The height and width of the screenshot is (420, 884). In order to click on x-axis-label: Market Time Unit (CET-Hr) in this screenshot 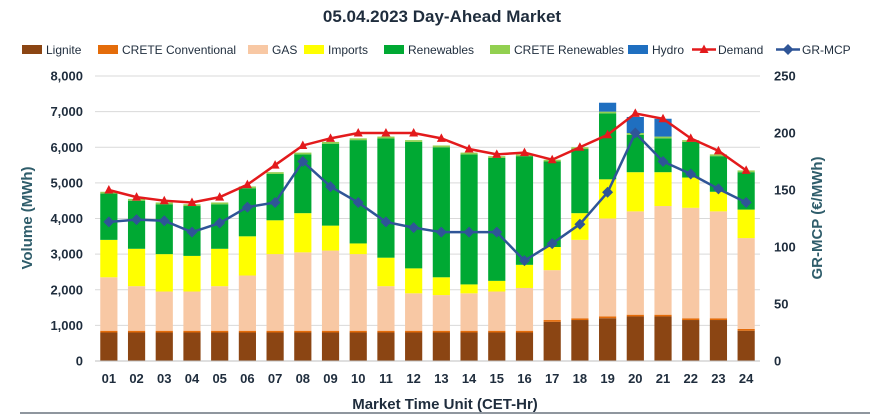, I will do `click(445, 404)`.